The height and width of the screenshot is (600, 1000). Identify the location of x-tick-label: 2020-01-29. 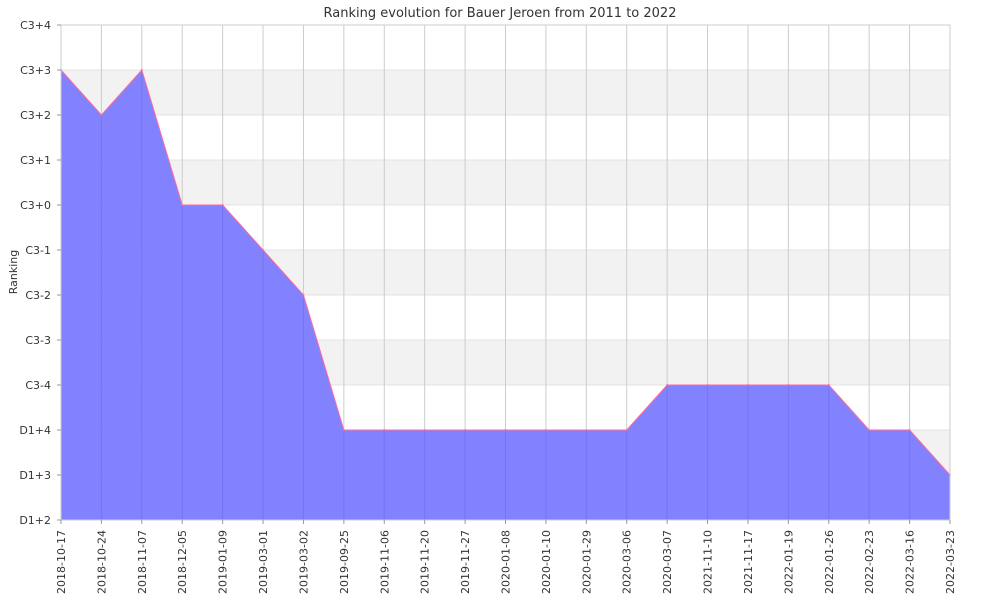
(586, 562).